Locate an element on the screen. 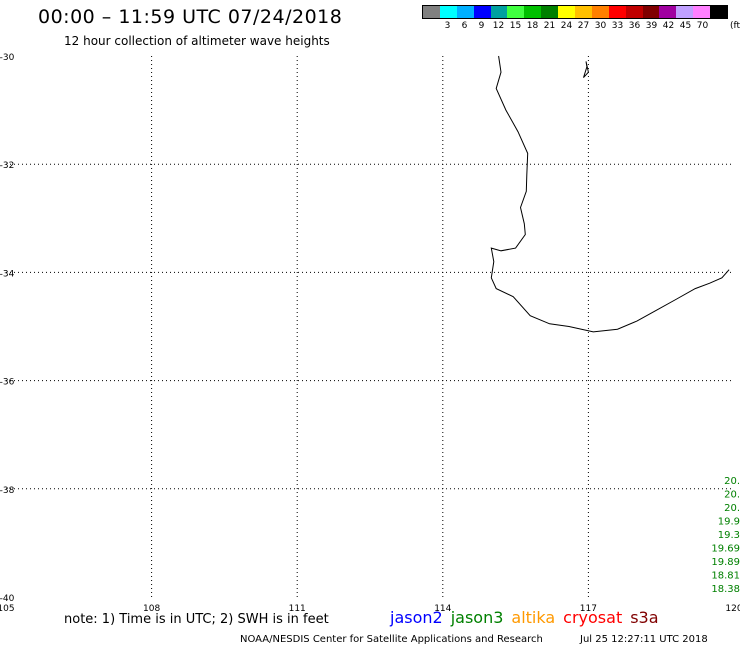  footer-timestamp: Jul 25 12:27:11 UTC 2018 is located at coordinates (644, 639).